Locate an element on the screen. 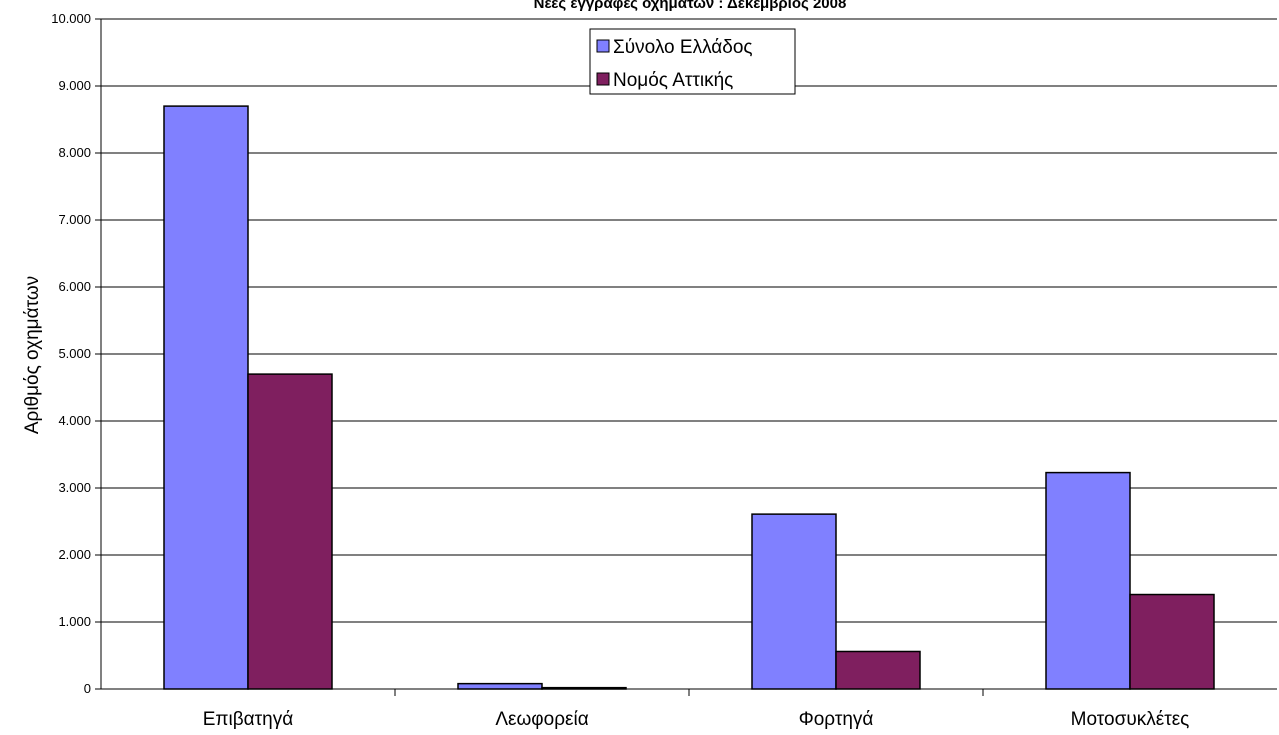 Image resolution: width=1279 pixels, height=735 pixels. y-tick-label: 7.000 is located at coordinates (74, 219).